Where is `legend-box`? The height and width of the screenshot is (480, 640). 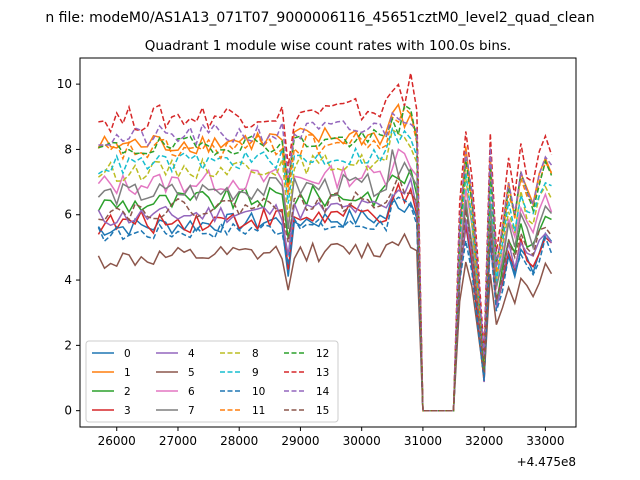
legend-box is located at coordinates (212, 381).